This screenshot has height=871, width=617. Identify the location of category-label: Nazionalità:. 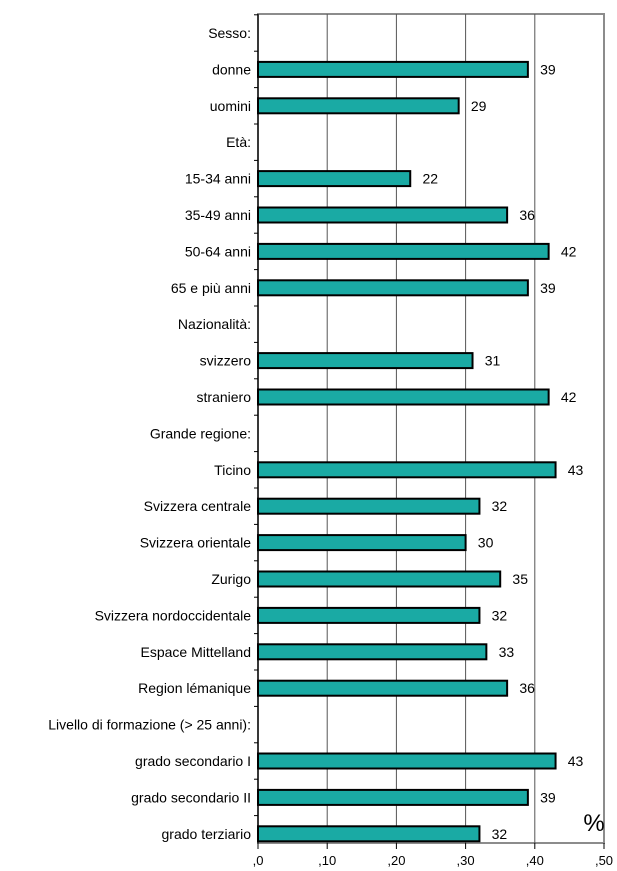
(214, 324).